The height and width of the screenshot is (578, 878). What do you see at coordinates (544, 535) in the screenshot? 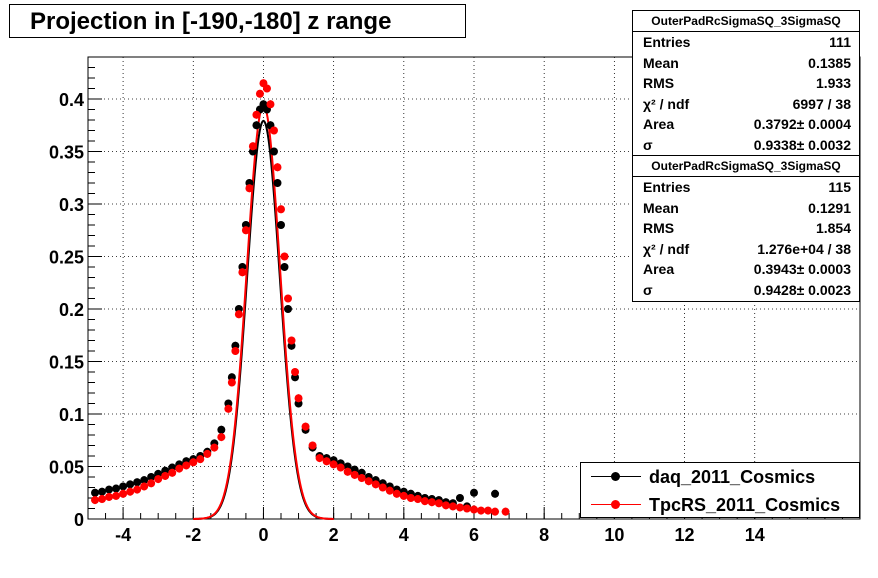
I see `x-tick-label: 8` at bounding box center [544, 535].